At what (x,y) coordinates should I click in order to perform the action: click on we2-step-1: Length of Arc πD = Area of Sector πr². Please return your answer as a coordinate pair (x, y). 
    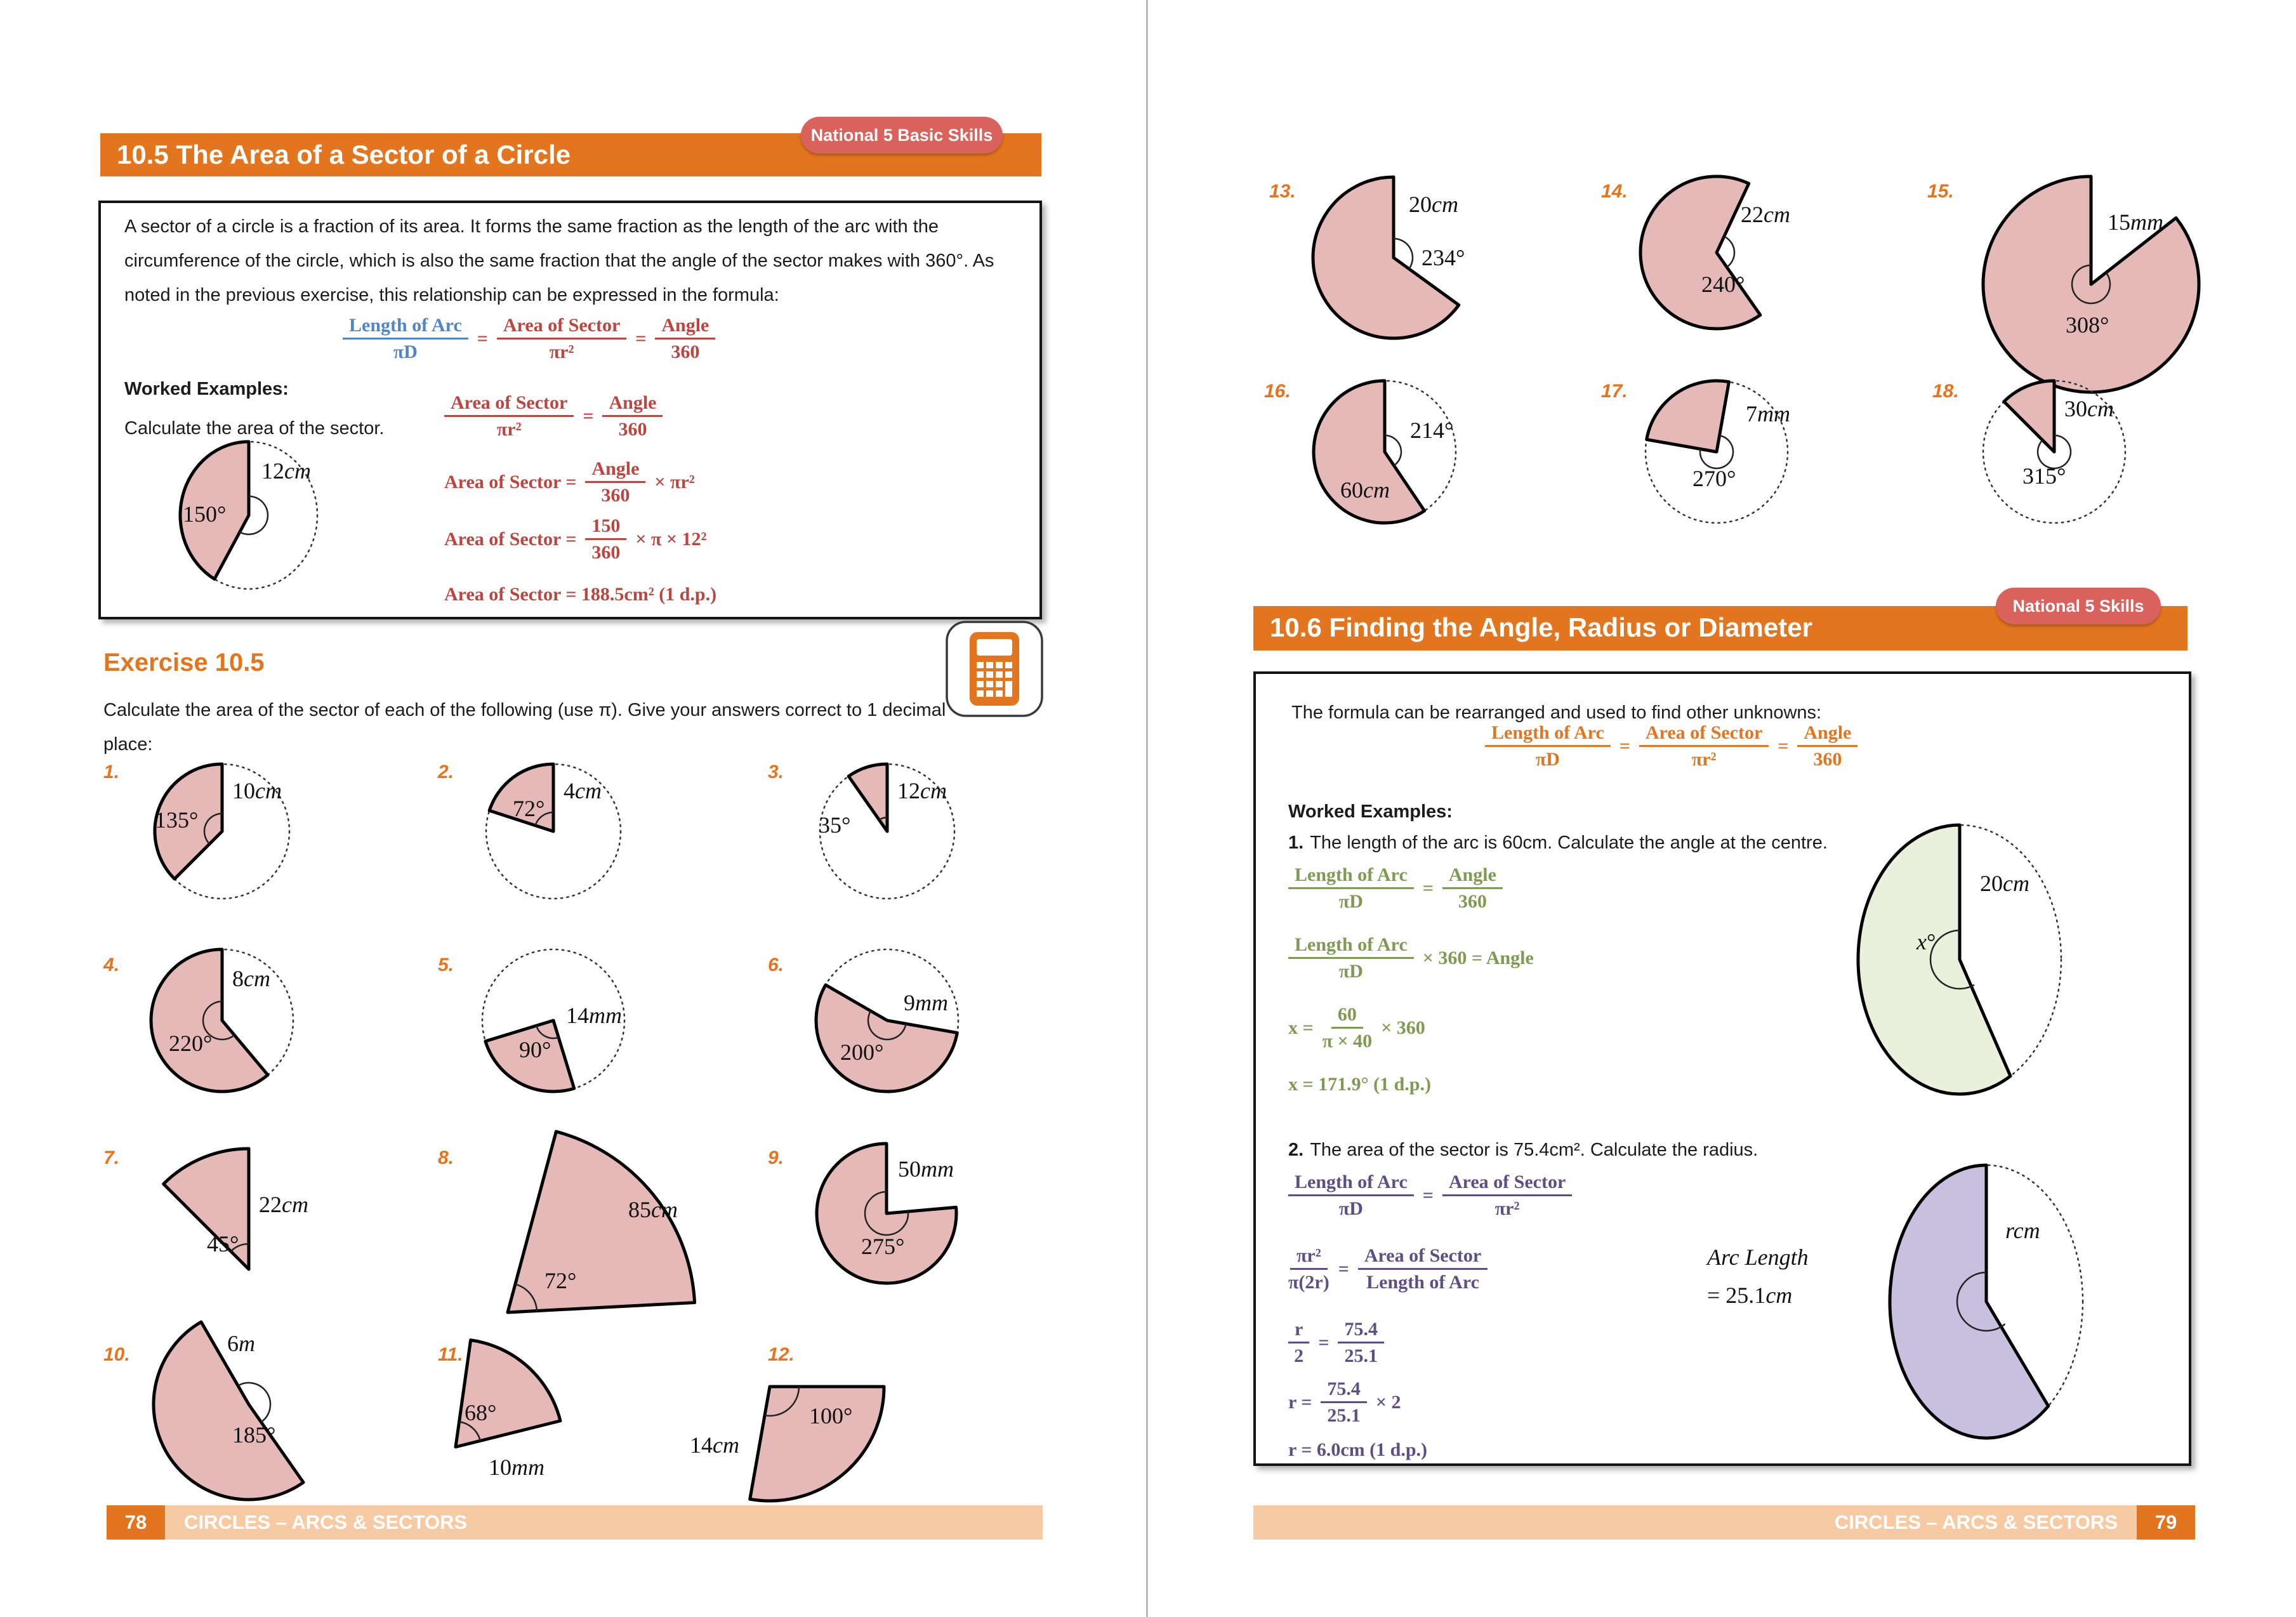
    Looking at the image, I should click on (1431, 1195).